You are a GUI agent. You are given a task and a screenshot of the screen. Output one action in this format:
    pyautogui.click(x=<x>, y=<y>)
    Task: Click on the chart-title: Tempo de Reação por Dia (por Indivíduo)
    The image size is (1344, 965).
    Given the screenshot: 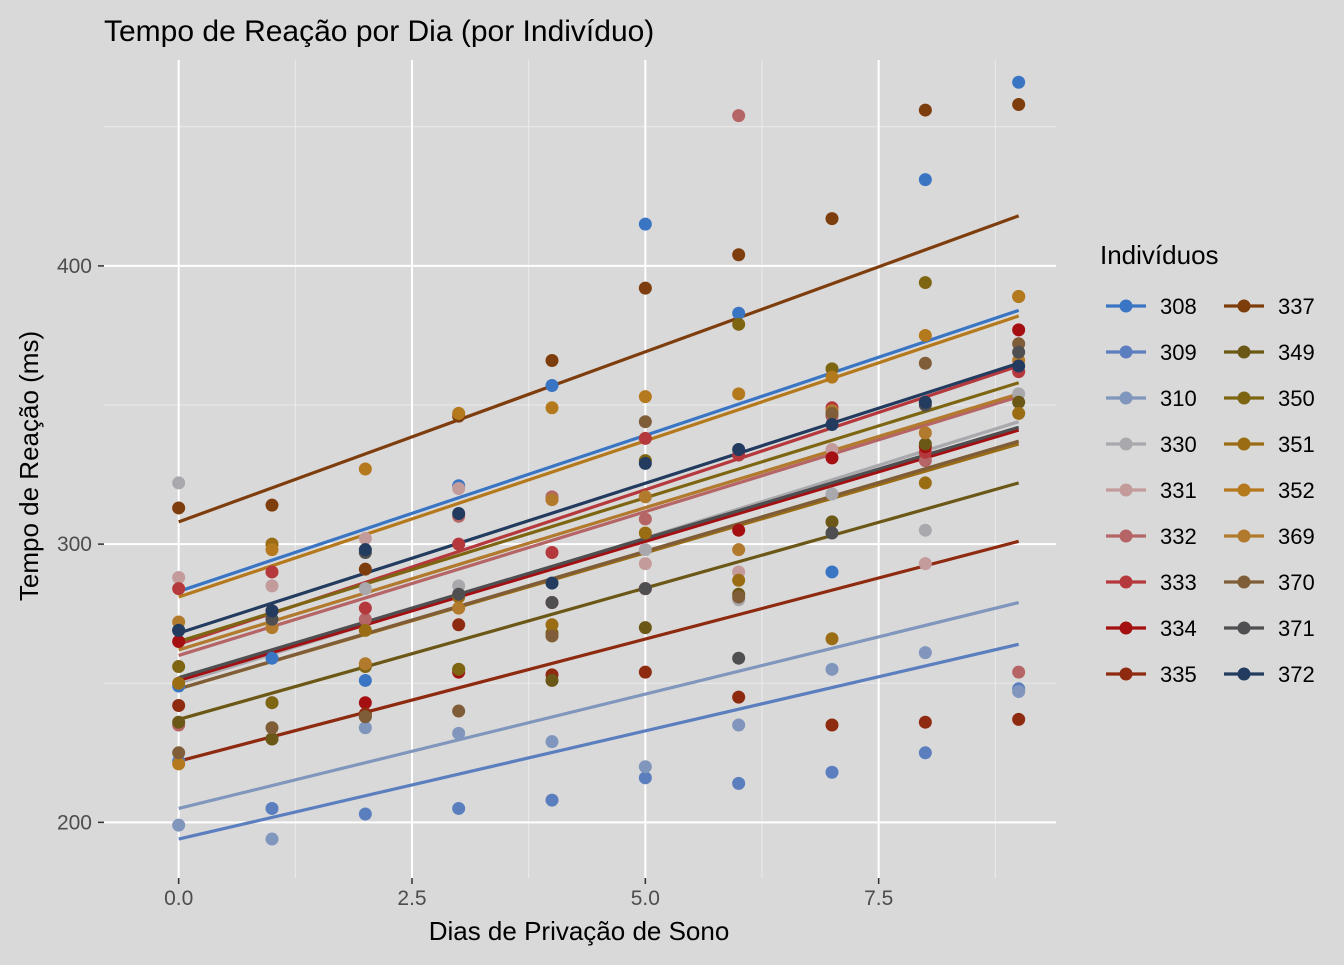 What is the action you would take?
    pyautogui.click(x=379, y=31)
    